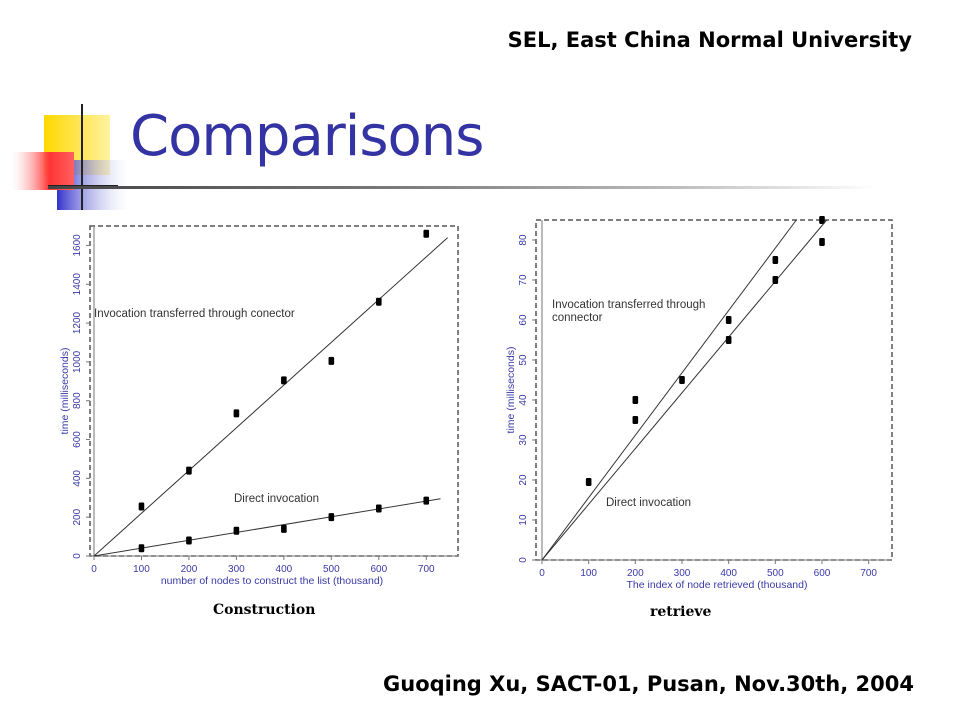 This screenshot has width=960, height=720. I want to click on c1-y-tick-label: 600, so click(77, 439).